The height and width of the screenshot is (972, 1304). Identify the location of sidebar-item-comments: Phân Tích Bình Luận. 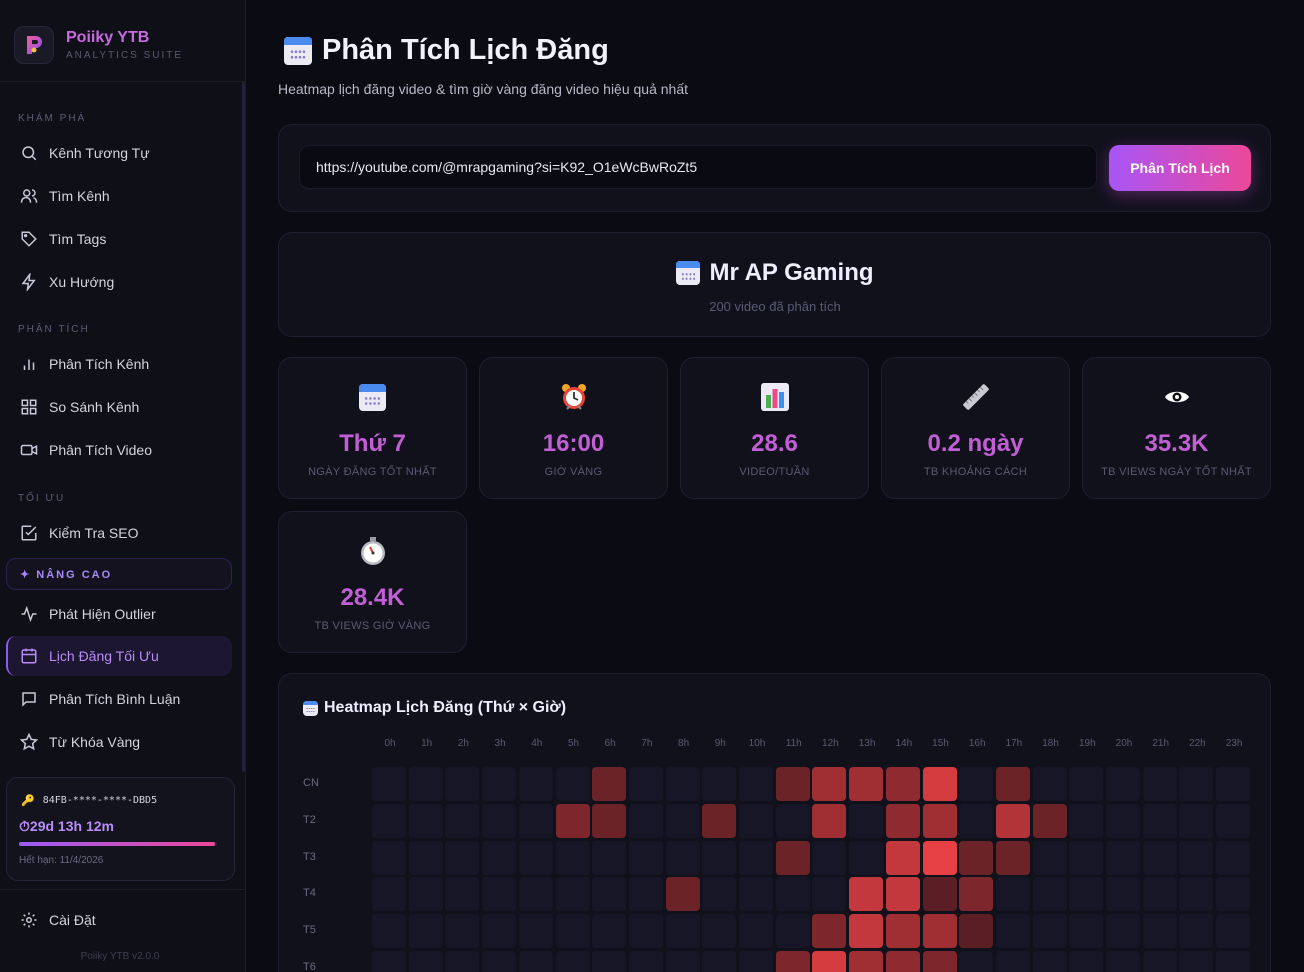
(119, 699).